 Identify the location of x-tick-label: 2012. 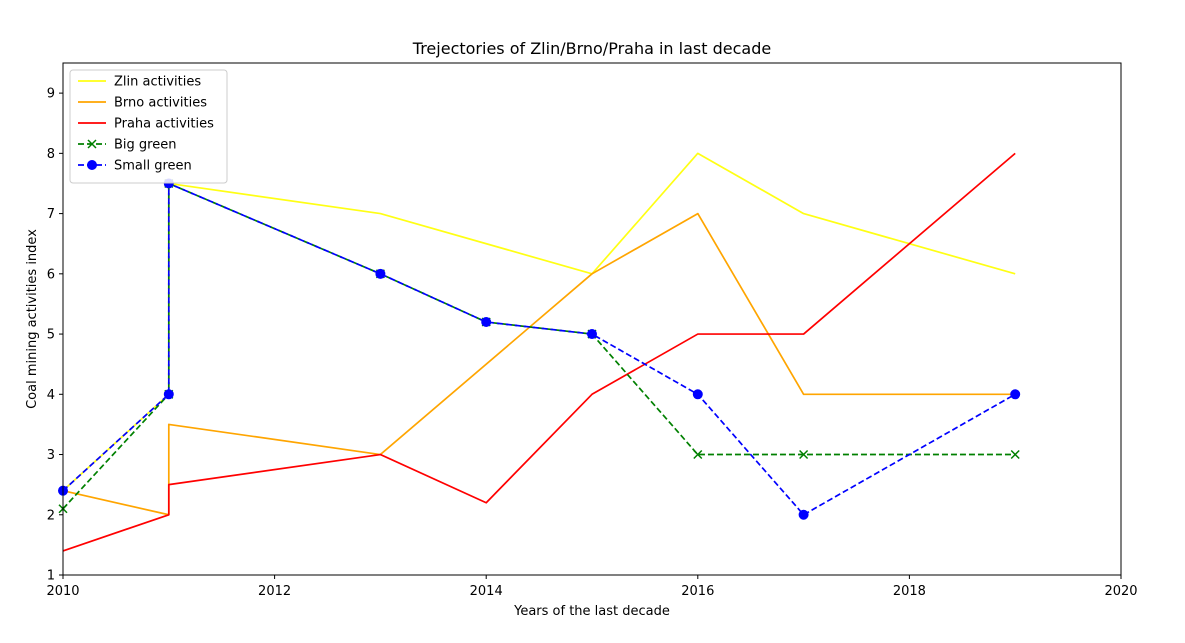
(274, 591).